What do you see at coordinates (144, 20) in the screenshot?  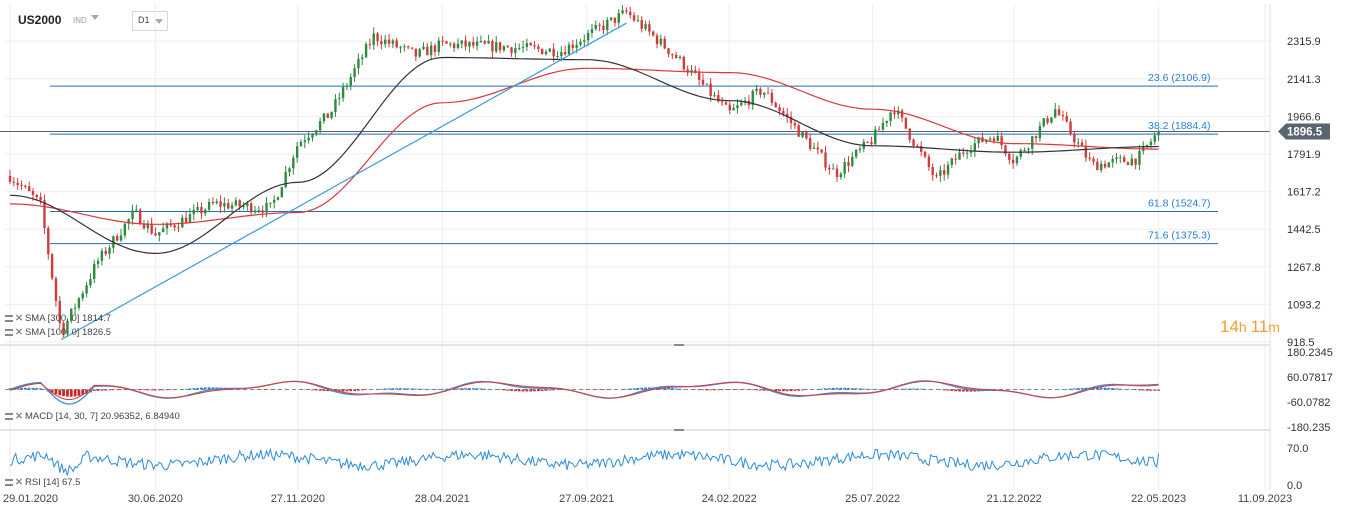 I see `timeframe-label: D1` at bounding box center [144, 20].